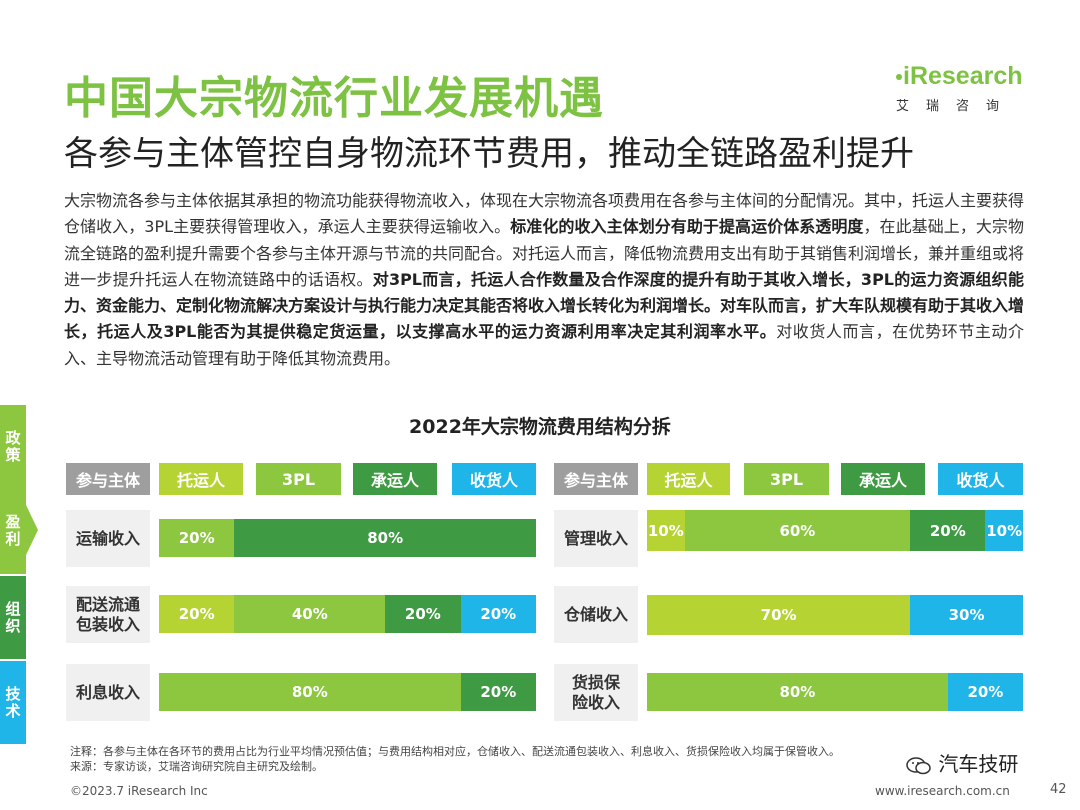  Describe the element at coordinates (786, 479) in the screenshot. I see `header-3pl-right: 3PL` at that location.